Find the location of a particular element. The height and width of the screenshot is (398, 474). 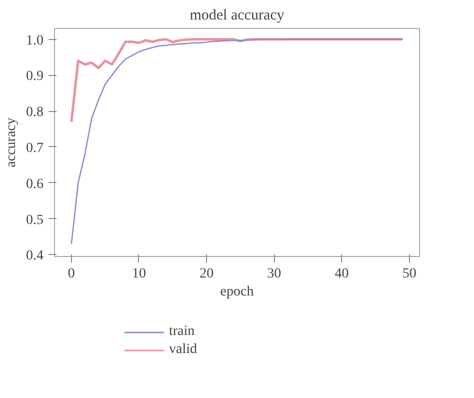

x-tick-label: 40 is located at coordinates (341, 274).